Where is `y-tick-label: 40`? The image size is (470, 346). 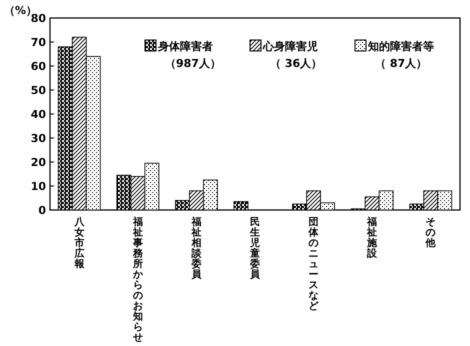
y-tick-label: 40 is located at coordinates (38, 114).